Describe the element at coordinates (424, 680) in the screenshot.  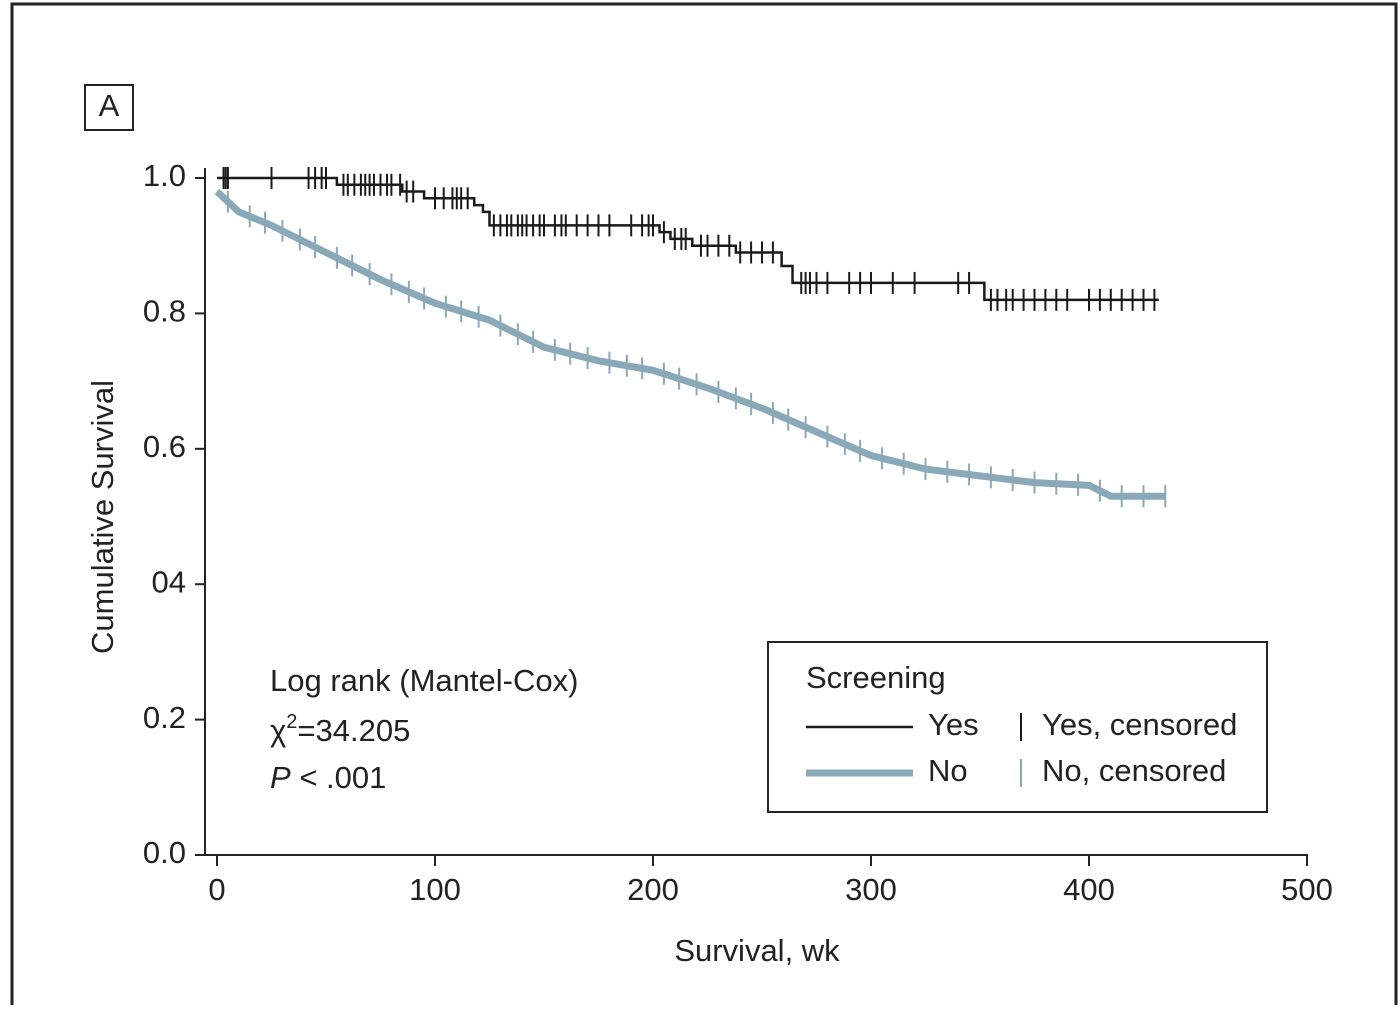
I see `annotation: Log rank (Mantel-Cox)` at that location.